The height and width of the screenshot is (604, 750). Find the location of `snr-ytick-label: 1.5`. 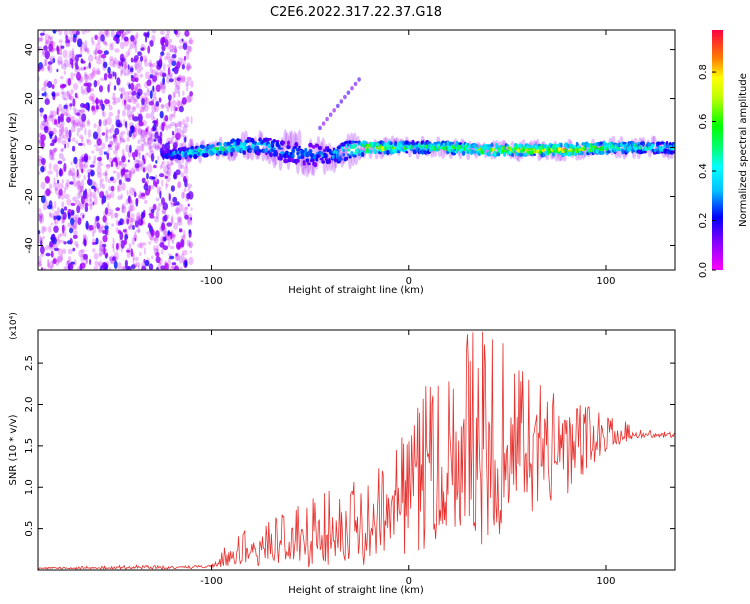

snr-ytick-label: 1.5 is located at coordinates (29, 446).